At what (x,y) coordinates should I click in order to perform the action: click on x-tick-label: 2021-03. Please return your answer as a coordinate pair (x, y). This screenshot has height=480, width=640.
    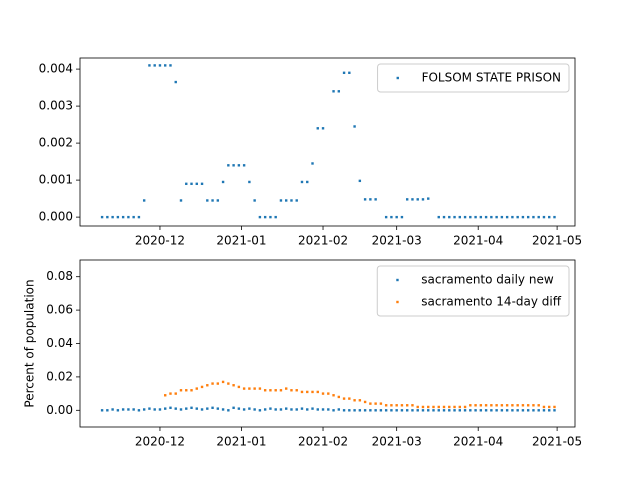
    Looking at the image, I should click on (397, 241).